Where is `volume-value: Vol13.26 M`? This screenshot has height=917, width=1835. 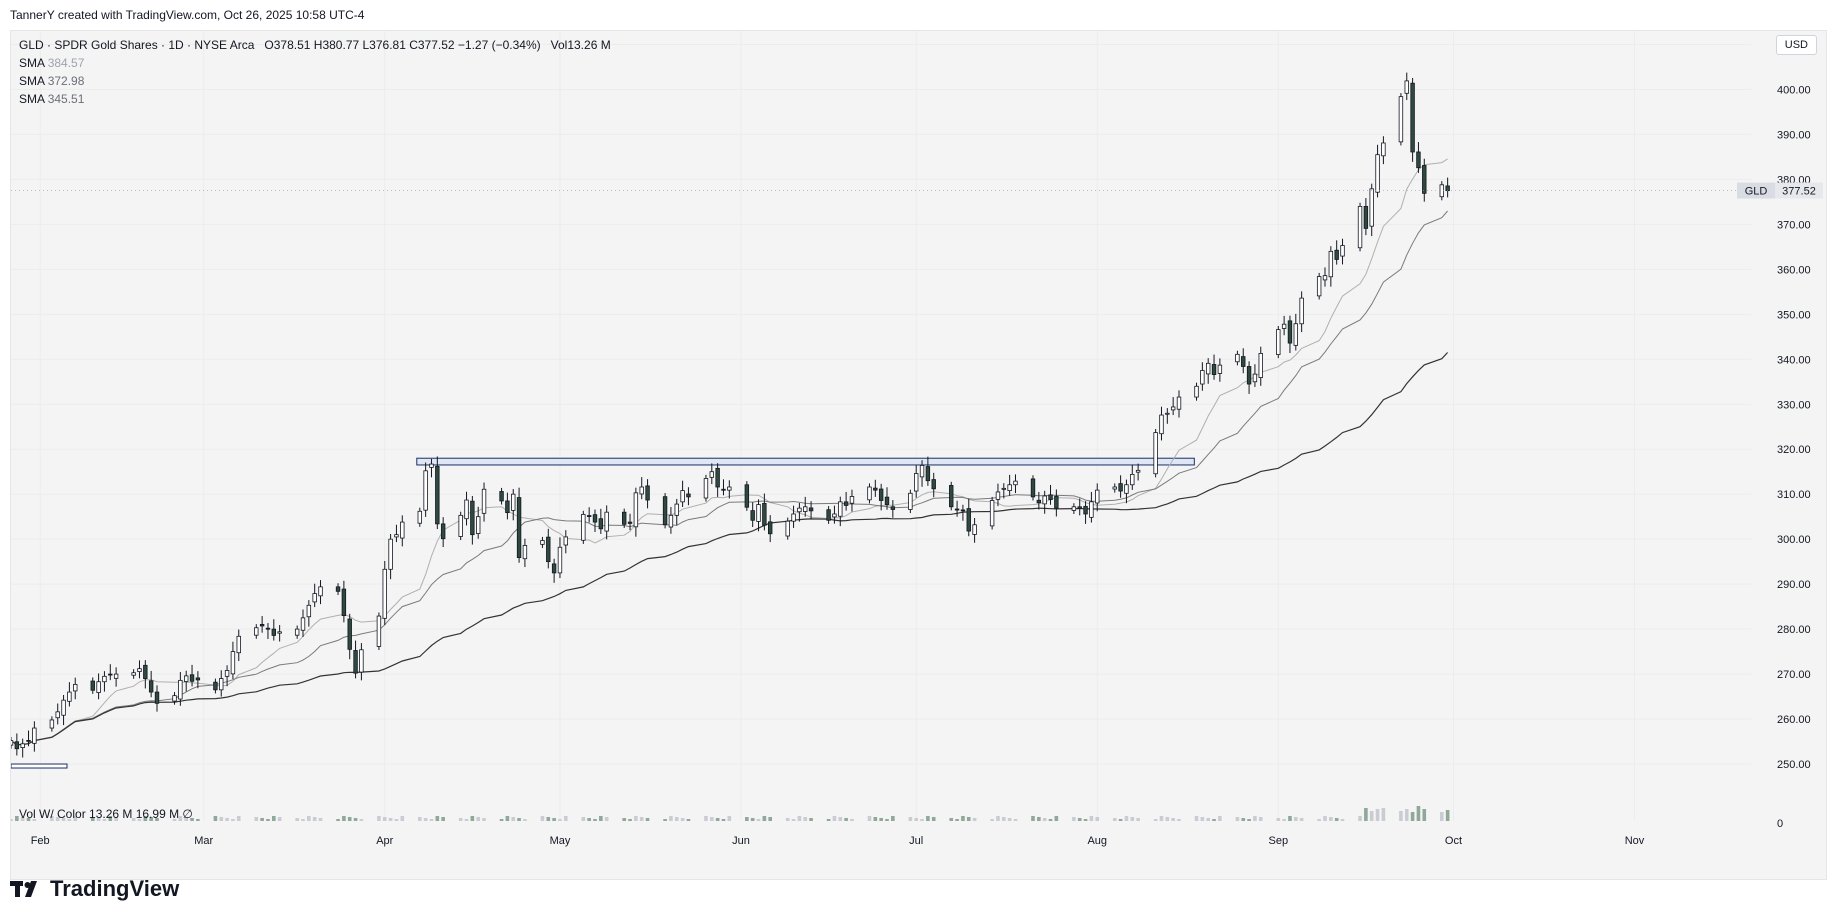
volume-value: Vol13.26 M is located at coordinates (580, 45).